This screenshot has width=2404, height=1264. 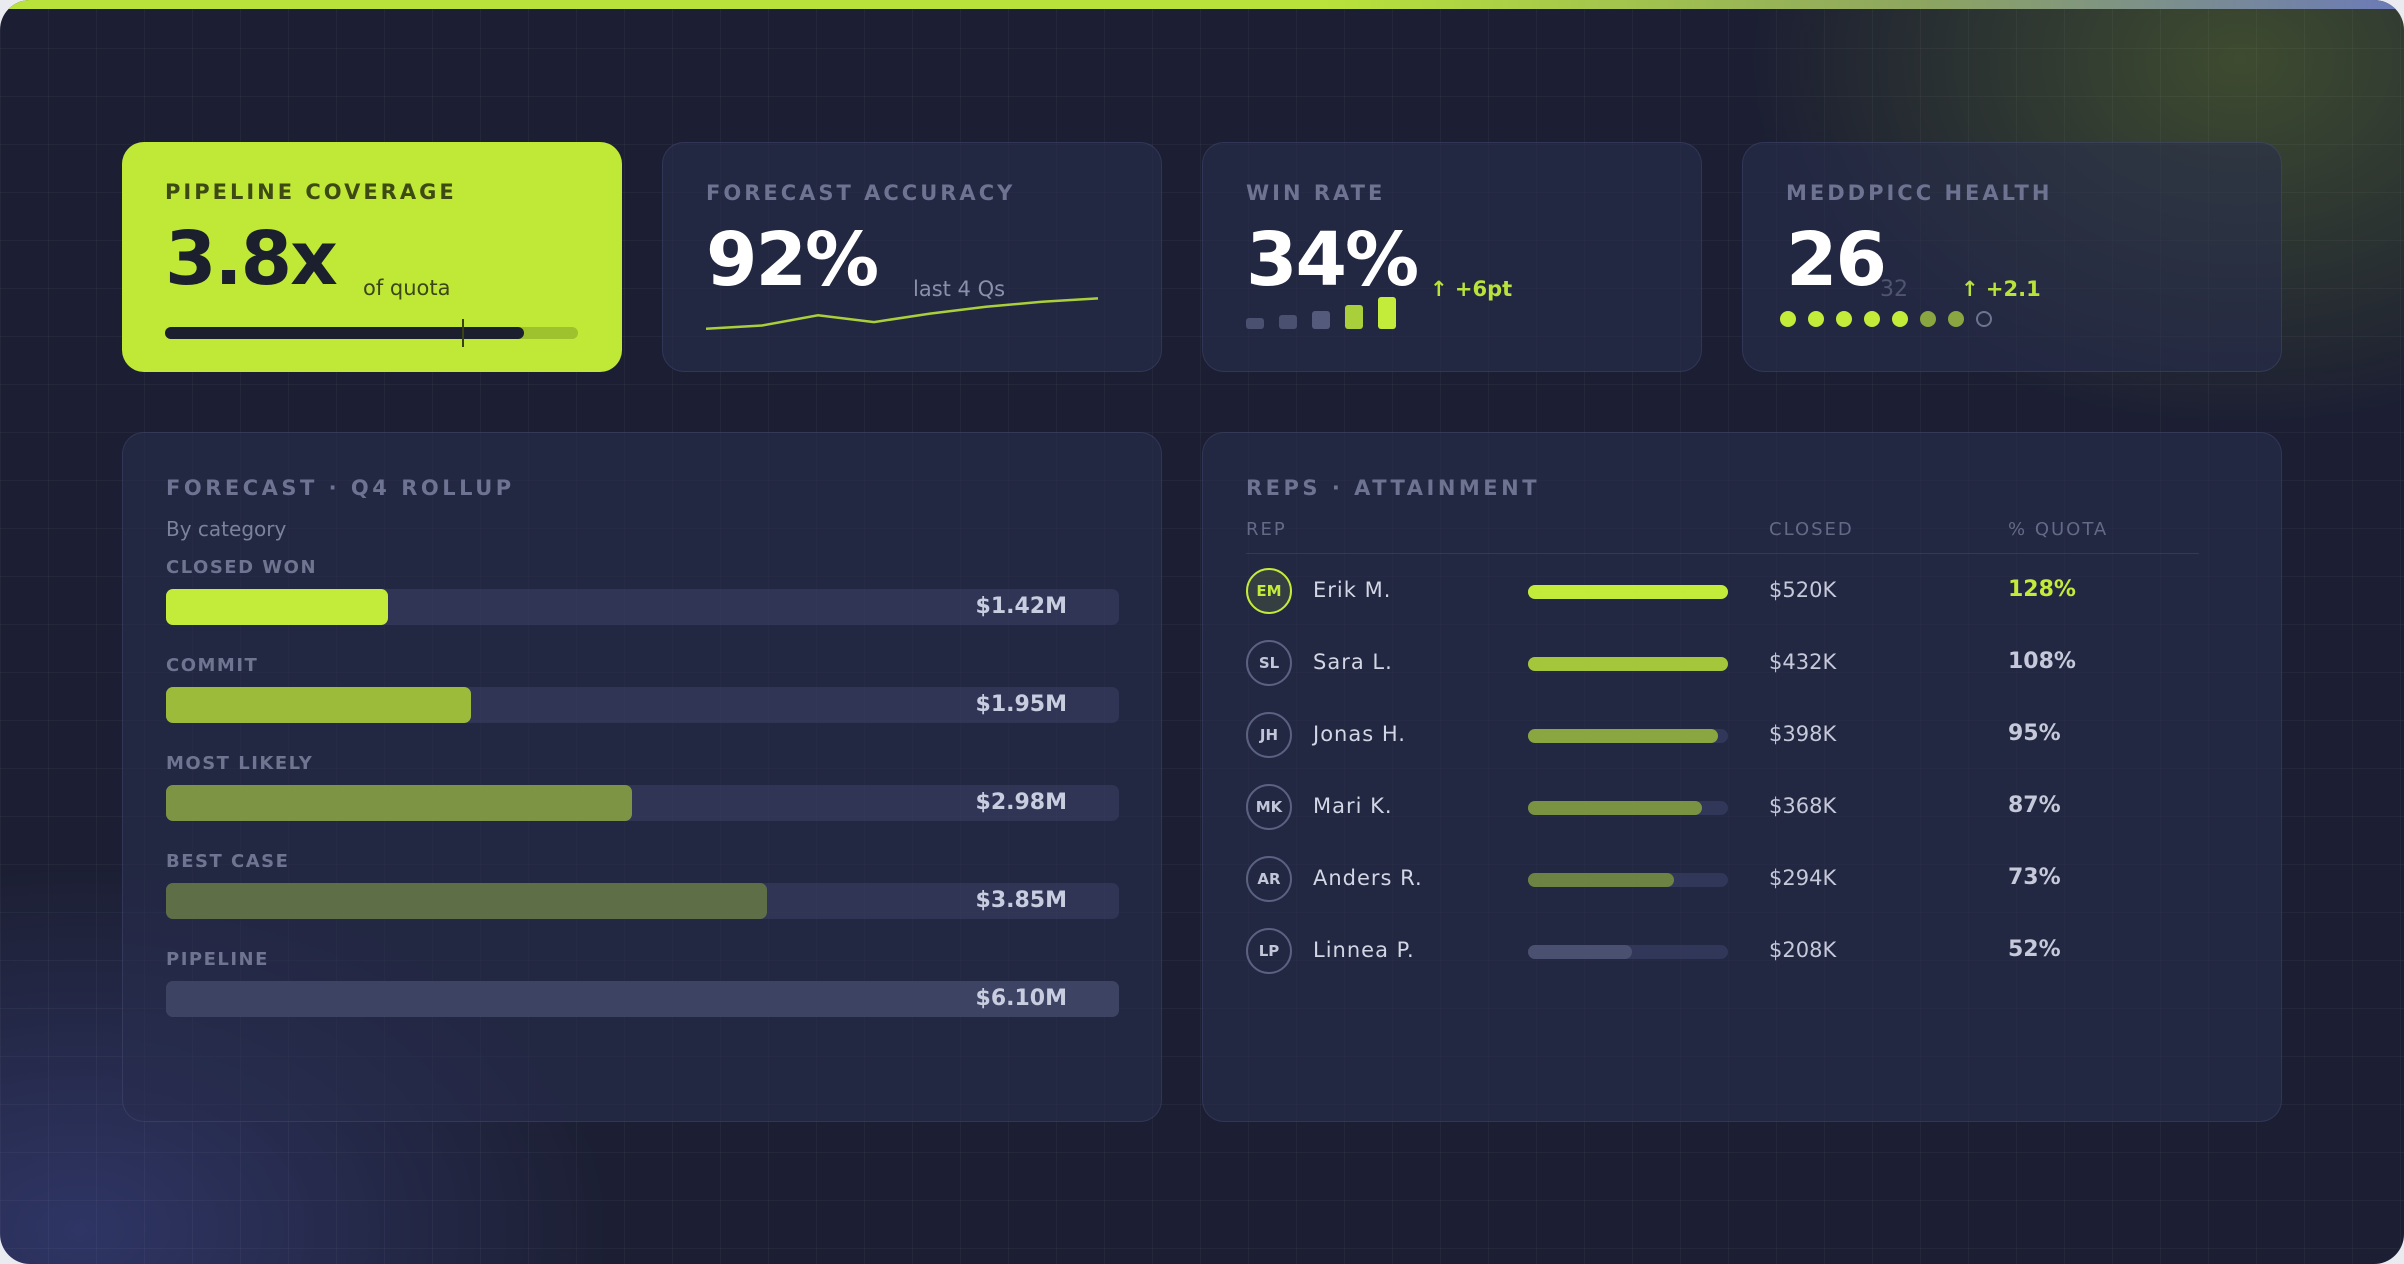 I want to click on coverage-progress-track, so click(x=371, y=333).